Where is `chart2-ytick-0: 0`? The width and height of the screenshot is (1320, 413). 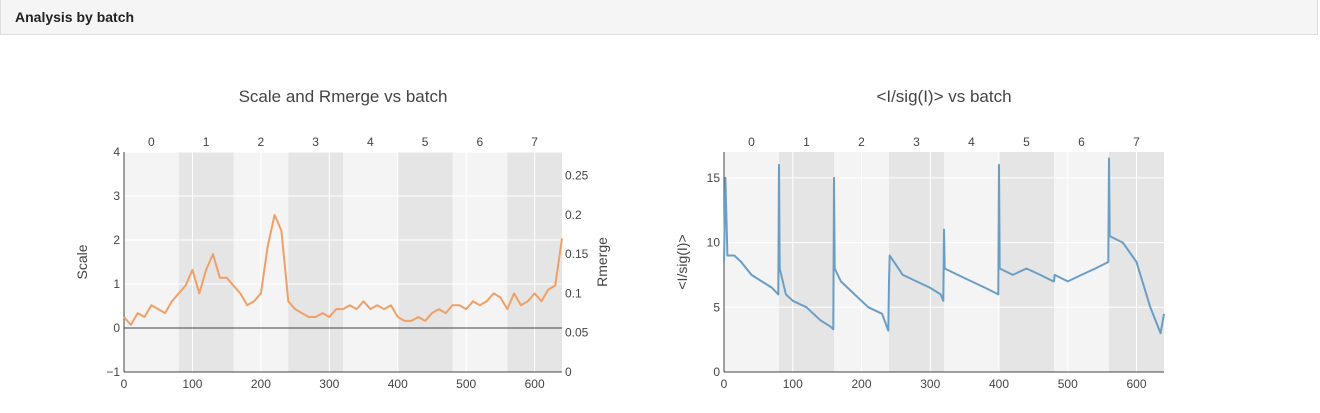 chart2-ytick-0: 0 is located at coordinates (716, 372).